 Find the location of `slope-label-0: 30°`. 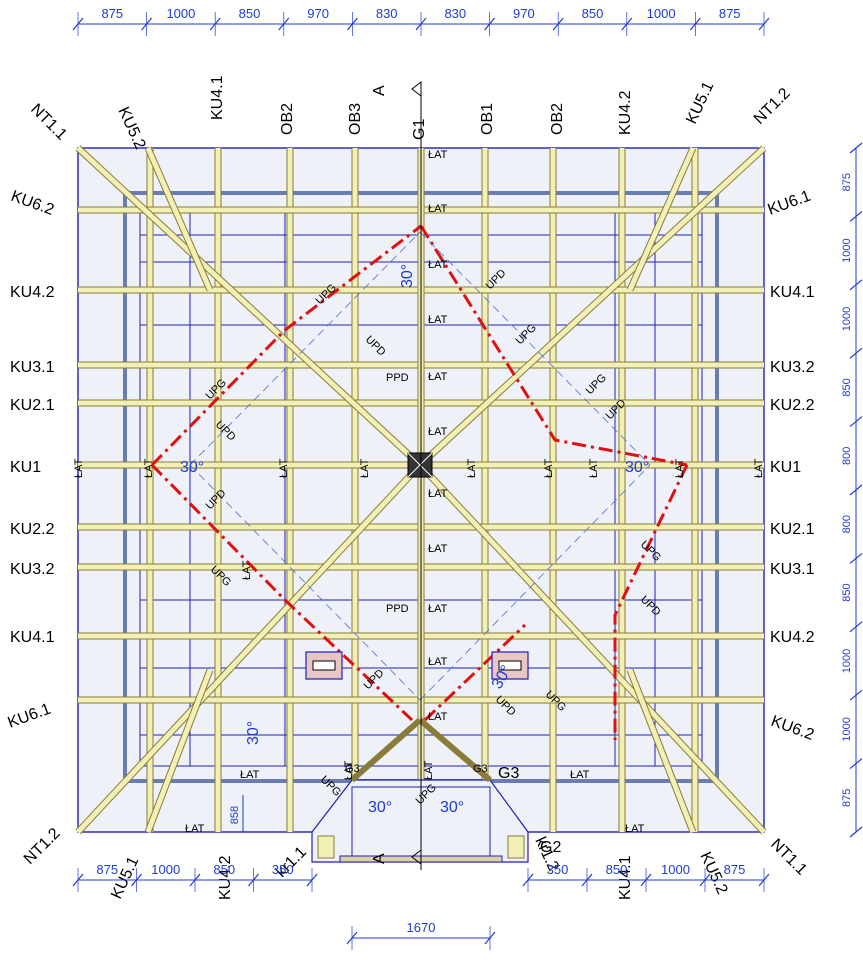

slope-label-0: 30° is located at coordinates (407, 276).